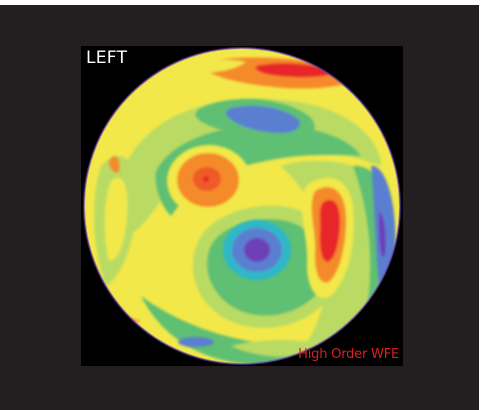 The height and width of the screenshot is (410, 483). Describe the element at coordinates (241, 2) in the screenshot. I see `top-edge` at that location.